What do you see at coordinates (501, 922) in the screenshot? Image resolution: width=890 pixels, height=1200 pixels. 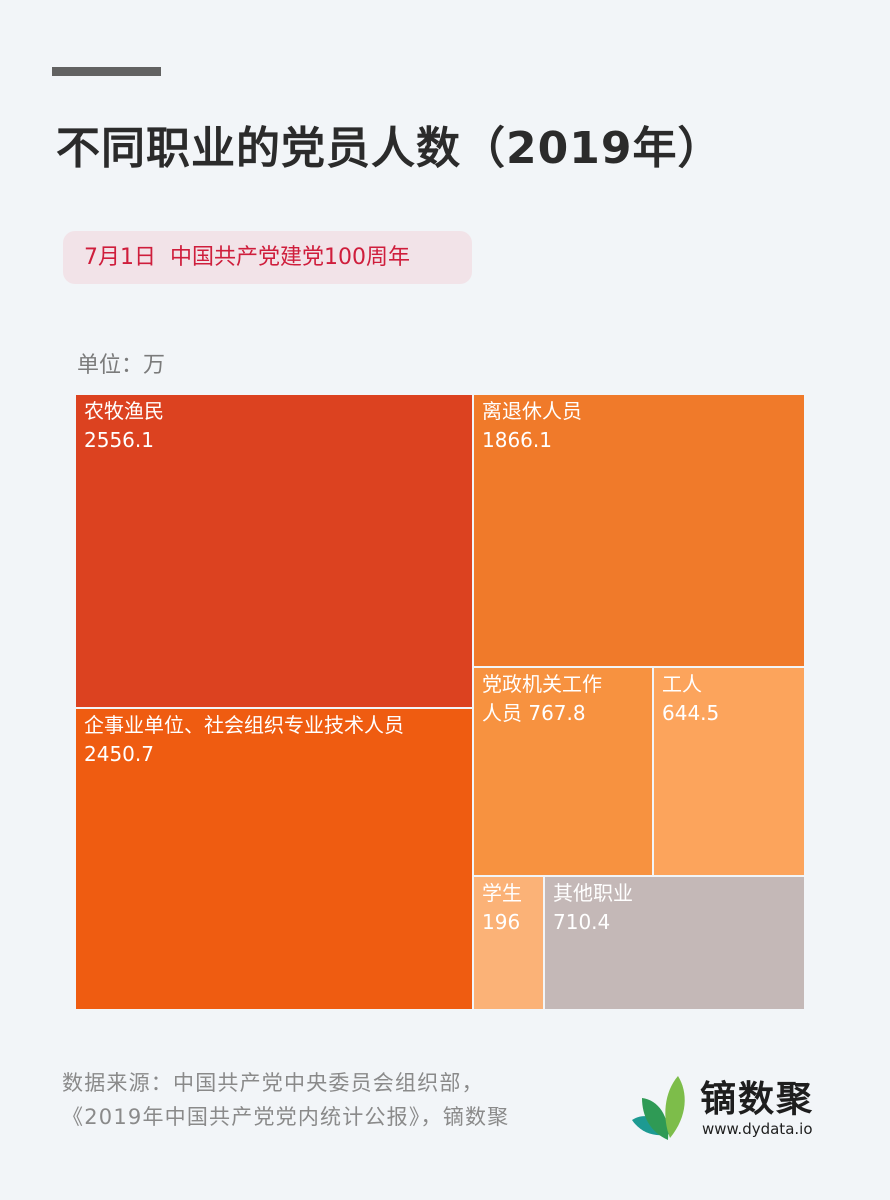 I see `cell-value: 196` at bounding box center [501, 922].